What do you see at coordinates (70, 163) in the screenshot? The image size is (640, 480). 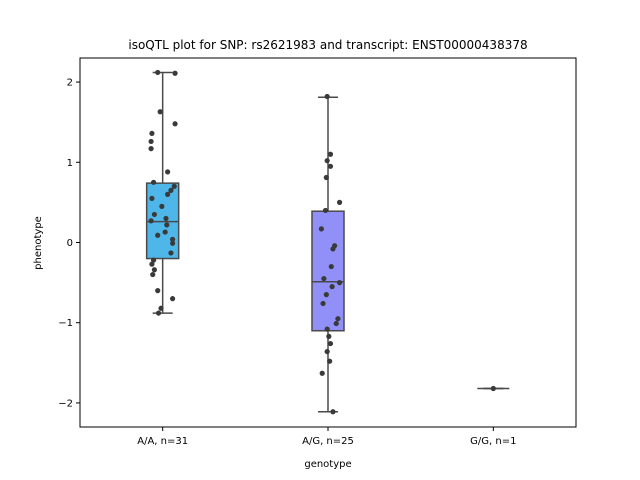 I see `y-tick-label: 1` at bounding box center [70, 163].